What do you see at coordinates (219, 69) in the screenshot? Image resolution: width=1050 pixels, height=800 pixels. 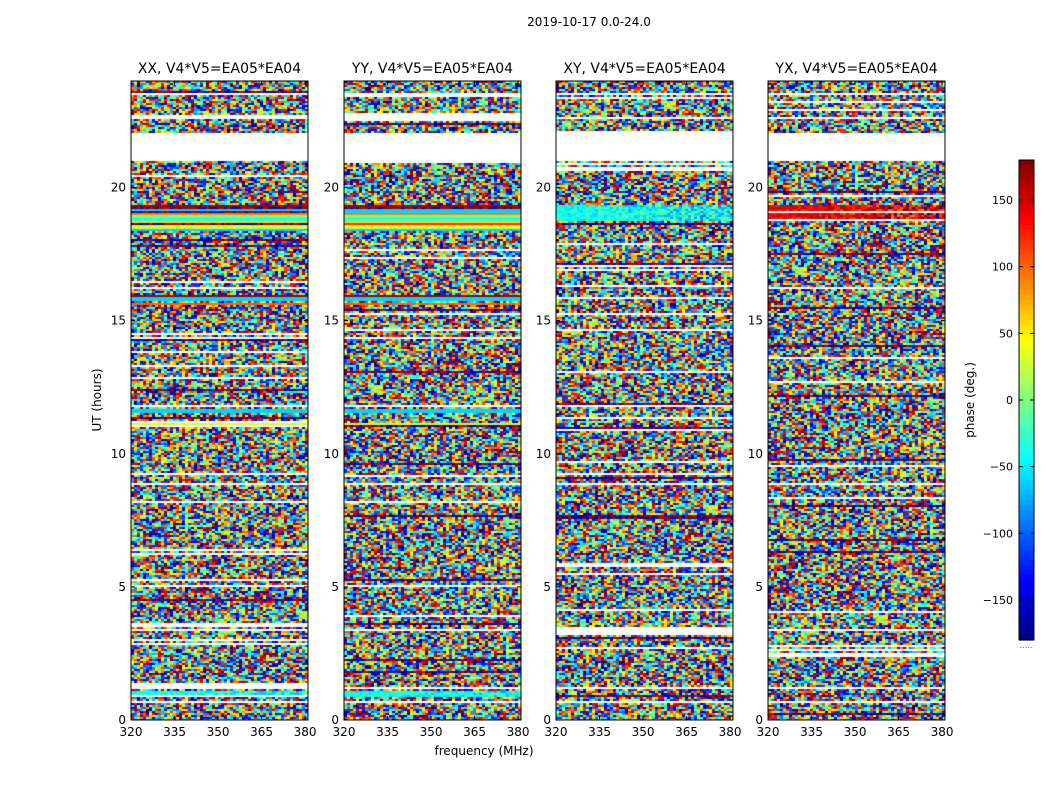 I see `panel-title: XX, V4*V5=EA05*EA04` at bounding box center [219, 69].